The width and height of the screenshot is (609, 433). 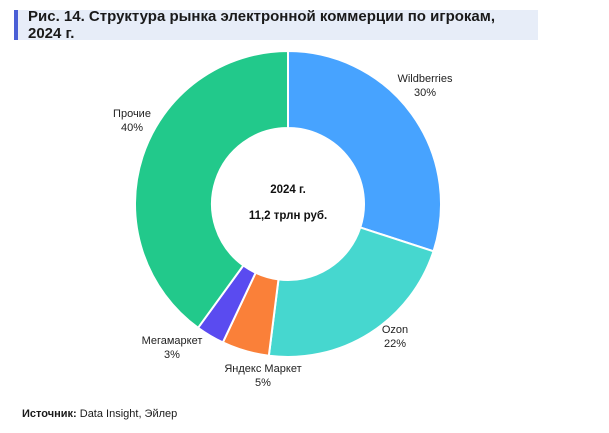 I want to click on source-text: Data Insight, Эйлер, so click(x=127, y=414).